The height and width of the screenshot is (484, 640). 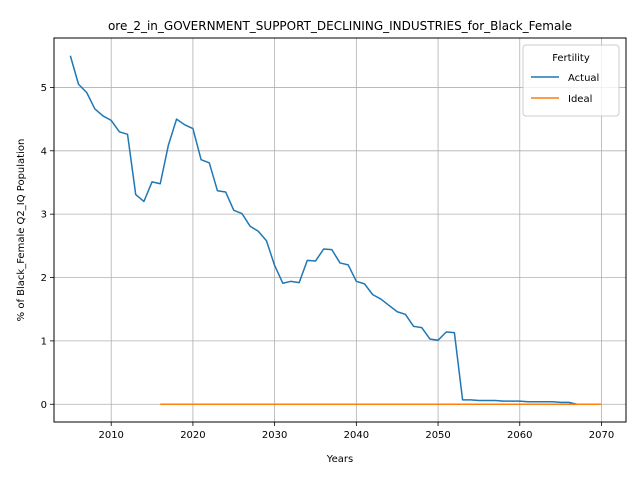 I want to click on y-tick-label: 2, so click(x=44, y=278).